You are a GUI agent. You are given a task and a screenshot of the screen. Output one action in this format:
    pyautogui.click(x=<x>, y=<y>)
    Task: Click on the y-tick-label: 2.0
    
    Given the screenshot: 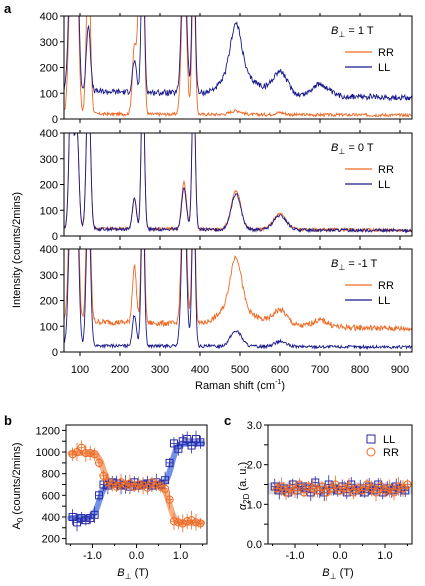 What is the action you would take?
    pyautogui.click(x=254, y=466)
    